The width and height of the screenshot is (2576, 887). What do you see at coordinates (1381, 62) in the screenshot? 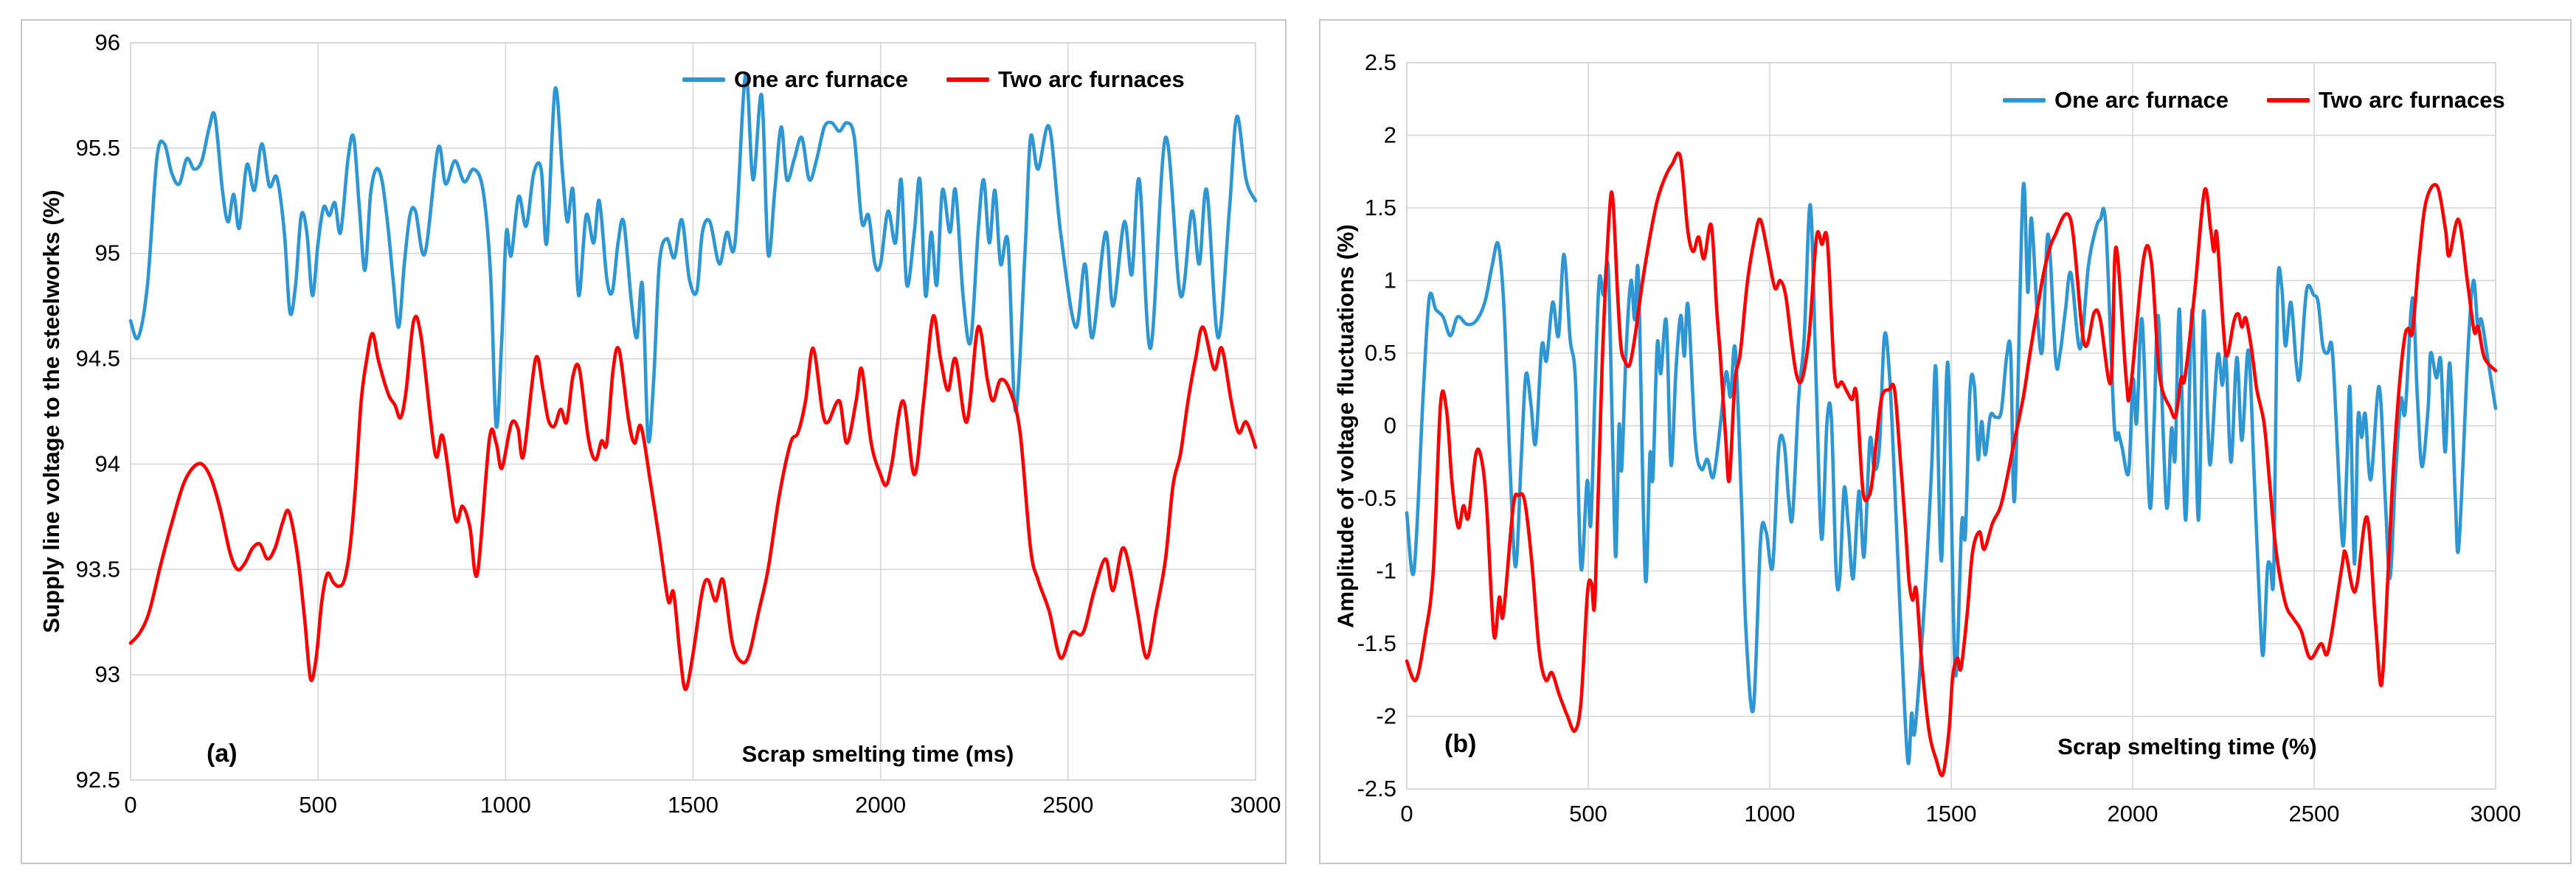
I see `y-tick-label: 2.5` at bounding box center [1381, 62].